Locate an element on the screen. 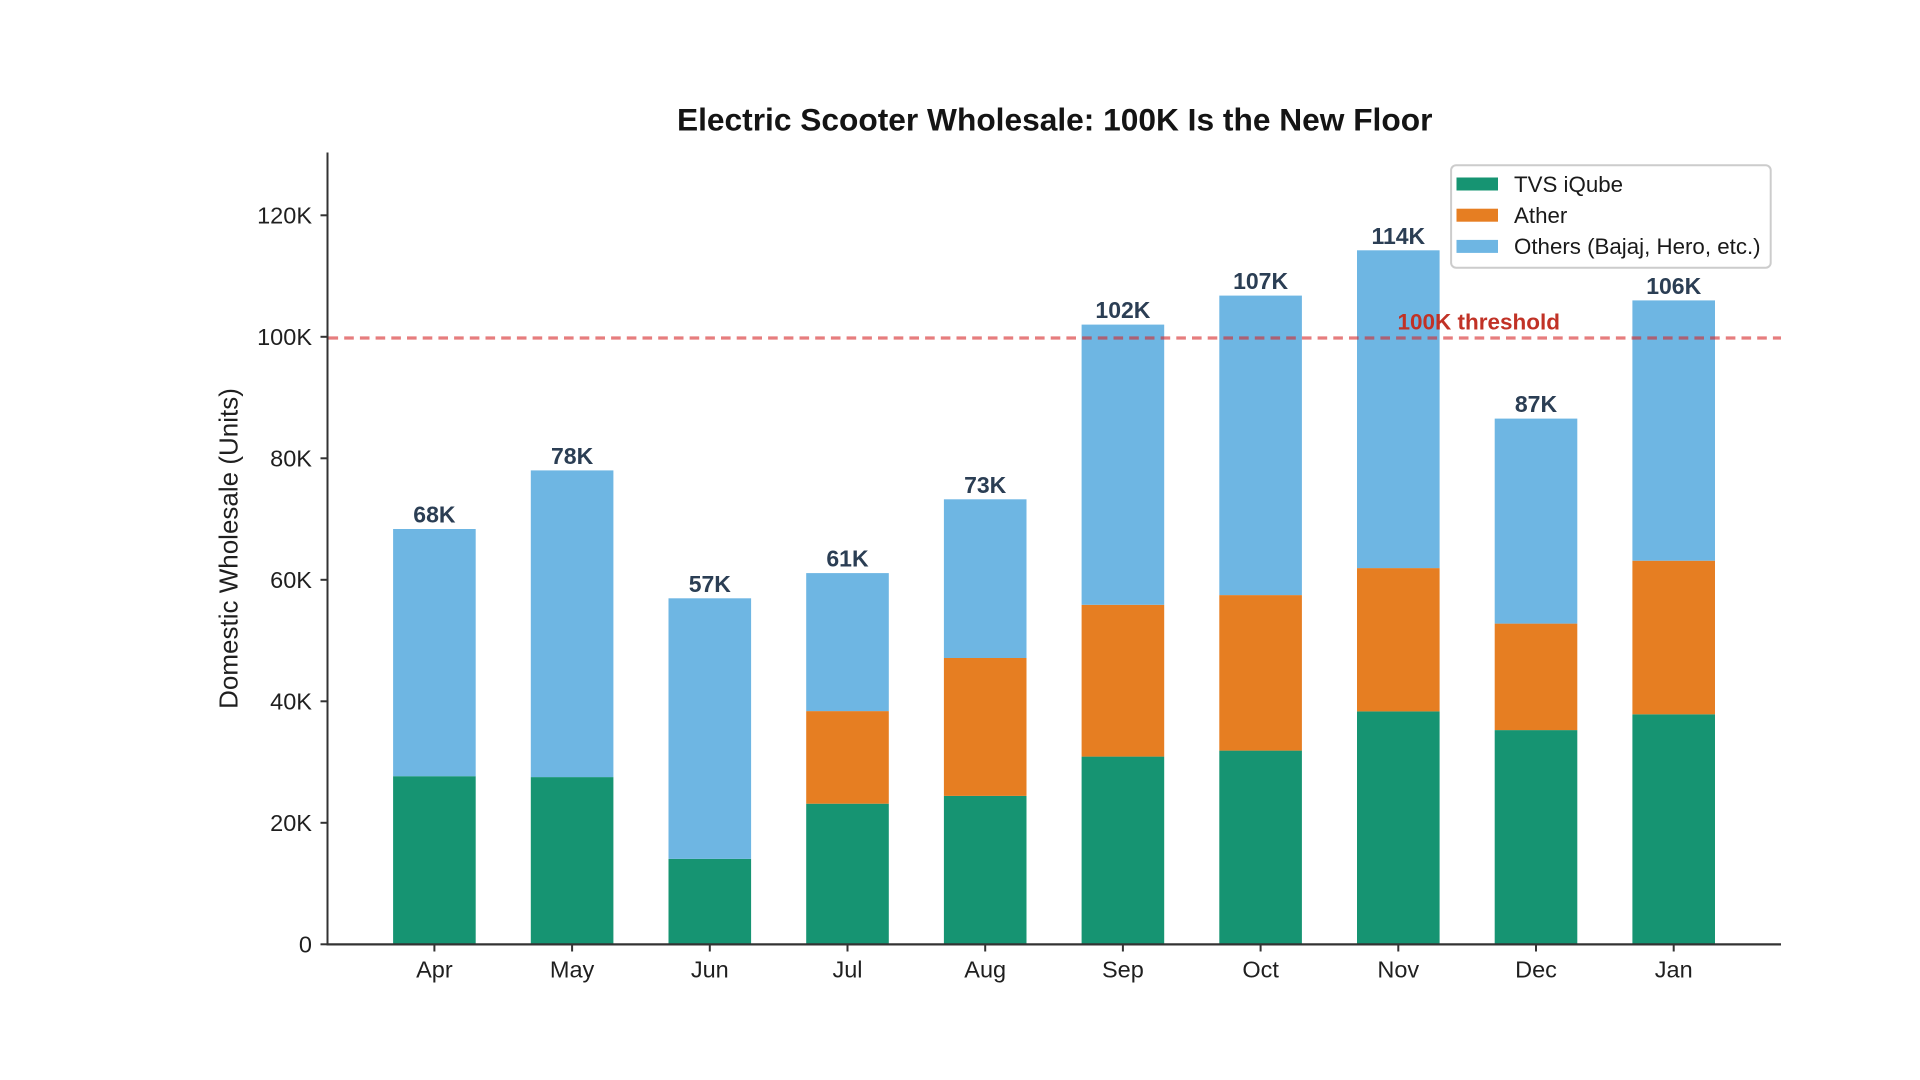 The height and width of the screenshot is (1080, 1920). svg-text: Dec is located at coordinates (1536, 970).